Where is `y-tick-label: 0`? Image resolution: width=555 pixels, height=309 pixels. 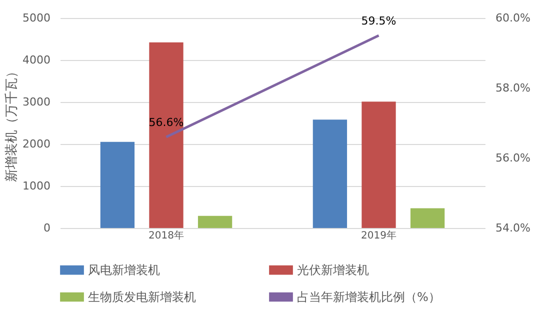
y-tick-label: 0 is located at coordinates (47, 228).